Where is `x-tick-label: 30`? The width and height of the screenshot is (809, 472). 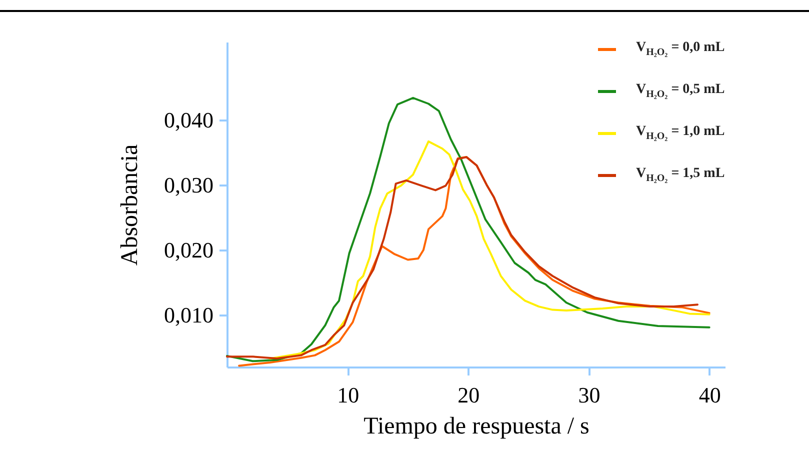 x-tick-label: 30 is located at coordinates (589, 395).